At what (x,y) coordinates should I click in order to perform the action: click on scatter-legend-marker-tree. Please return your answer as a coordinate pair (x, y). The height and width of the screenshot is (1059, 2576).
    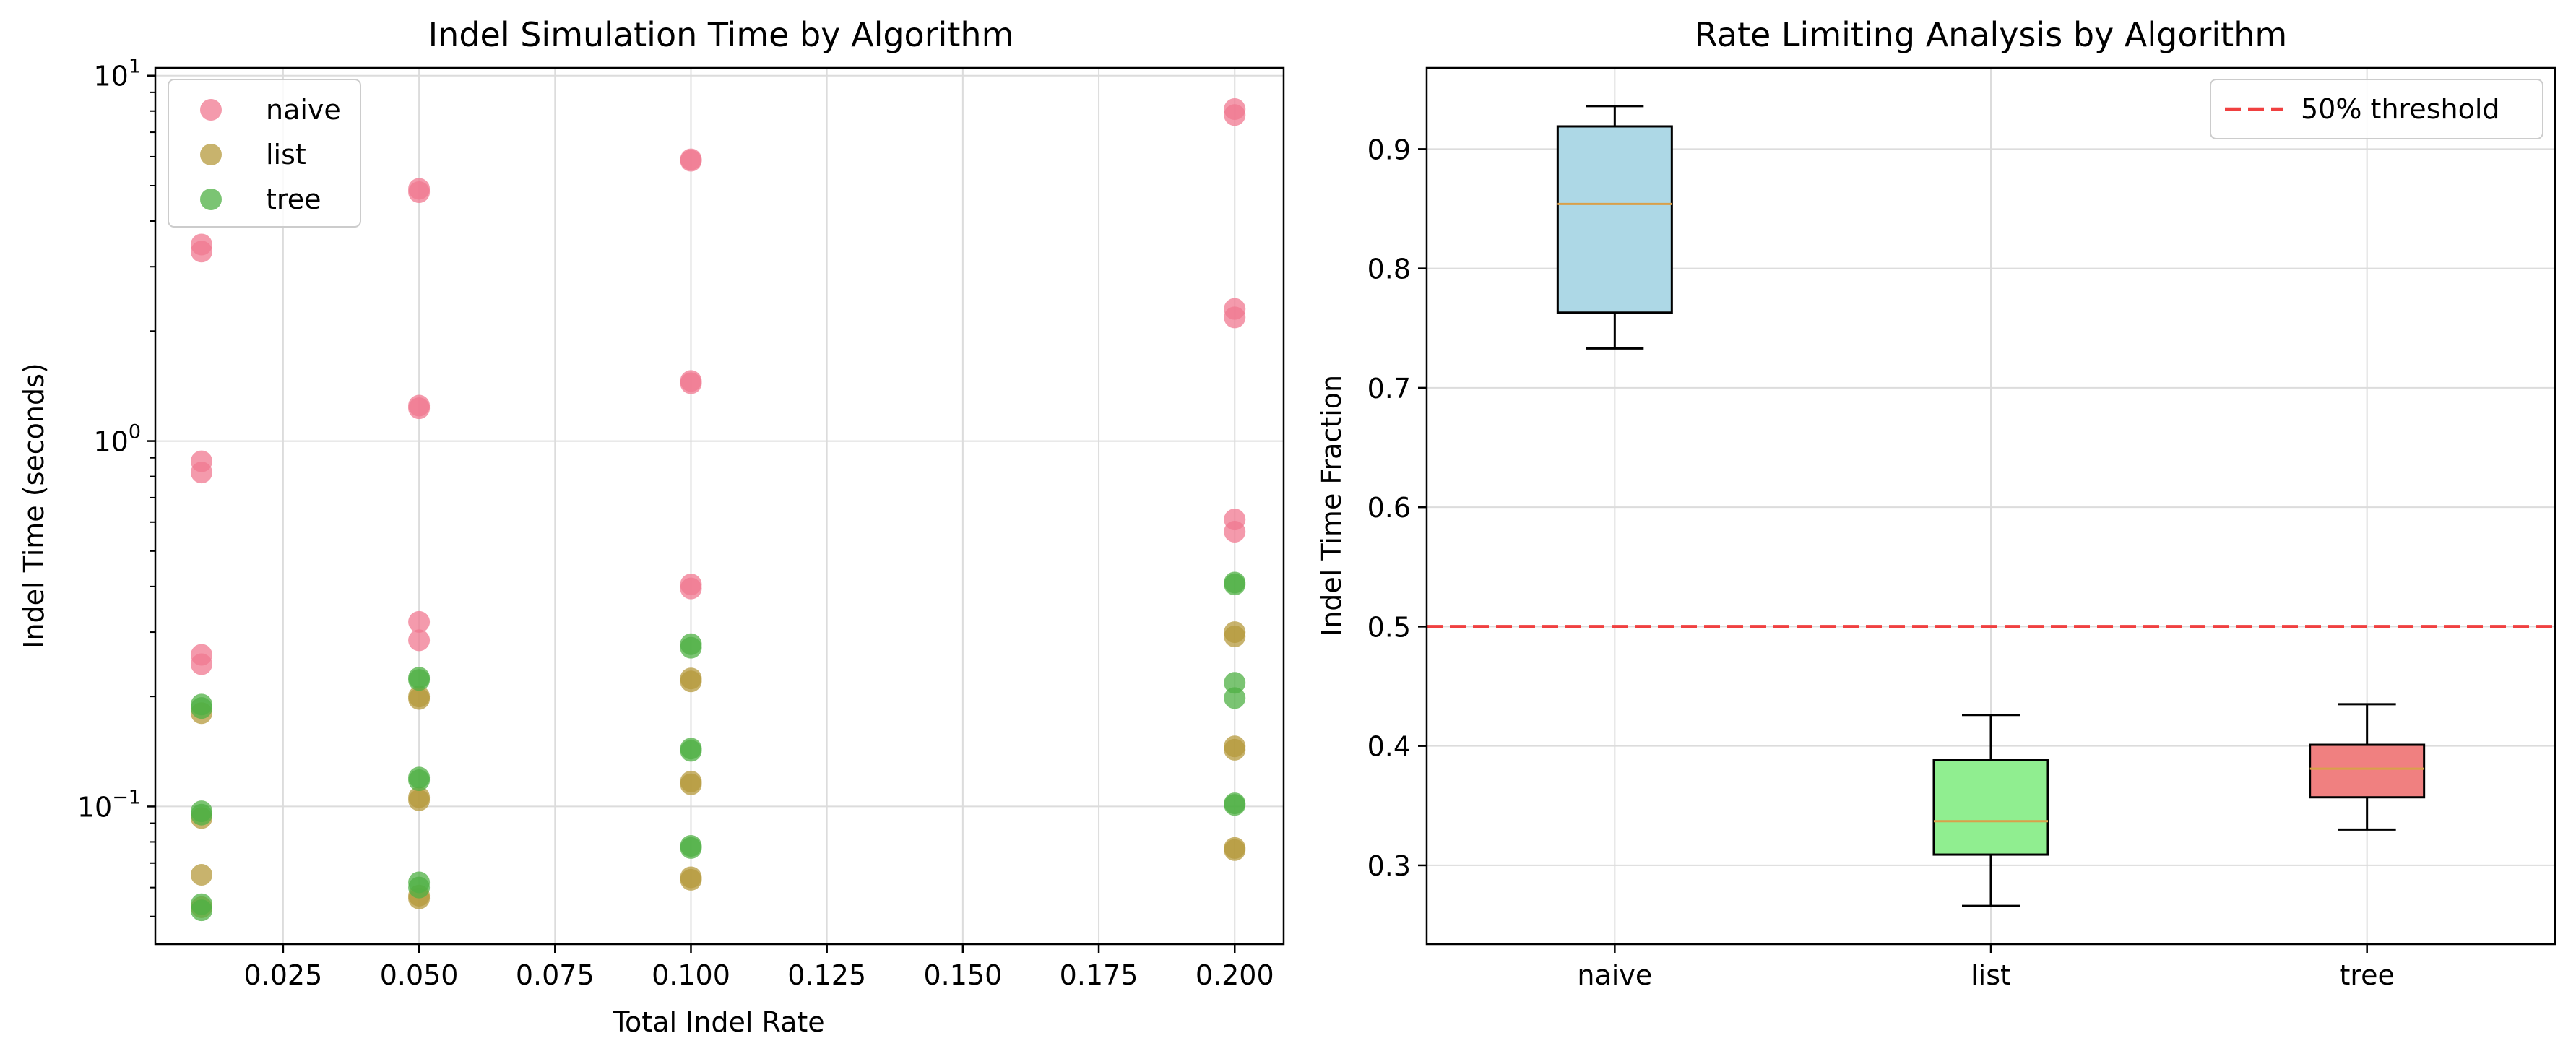
    Looking at the image, I should click on (211, 199).